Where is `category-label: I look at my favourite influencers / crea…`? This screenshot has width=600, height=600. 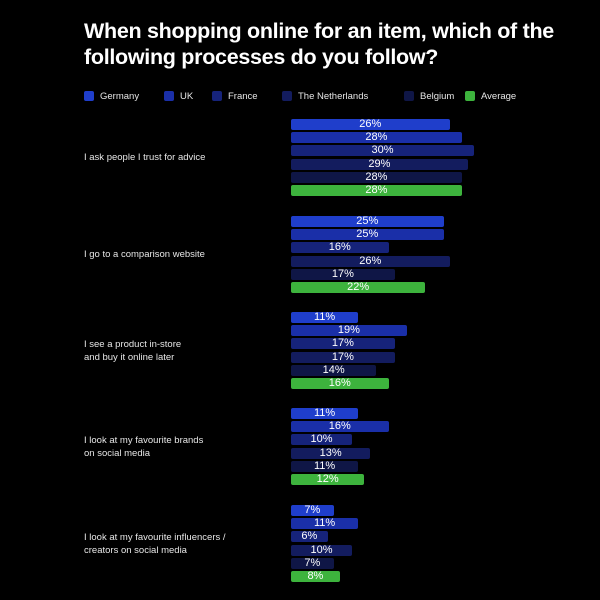 category-label: I look at my favourite influencers / crea… is located at coordinates (179, 544).